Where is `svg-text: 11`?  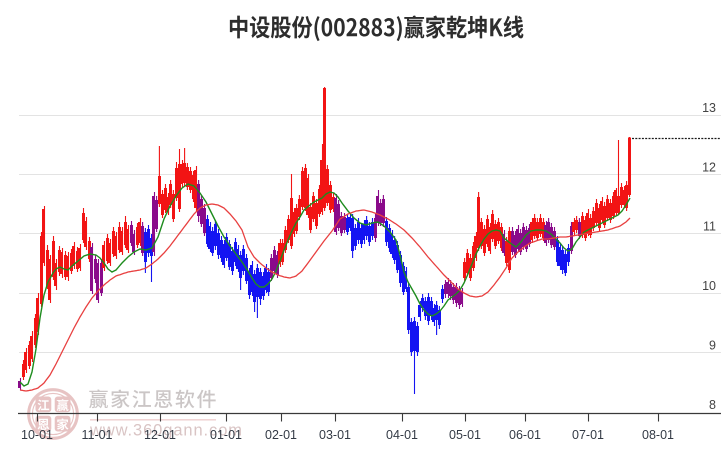 svg-text: 11 is located at coordinates (709, 227).